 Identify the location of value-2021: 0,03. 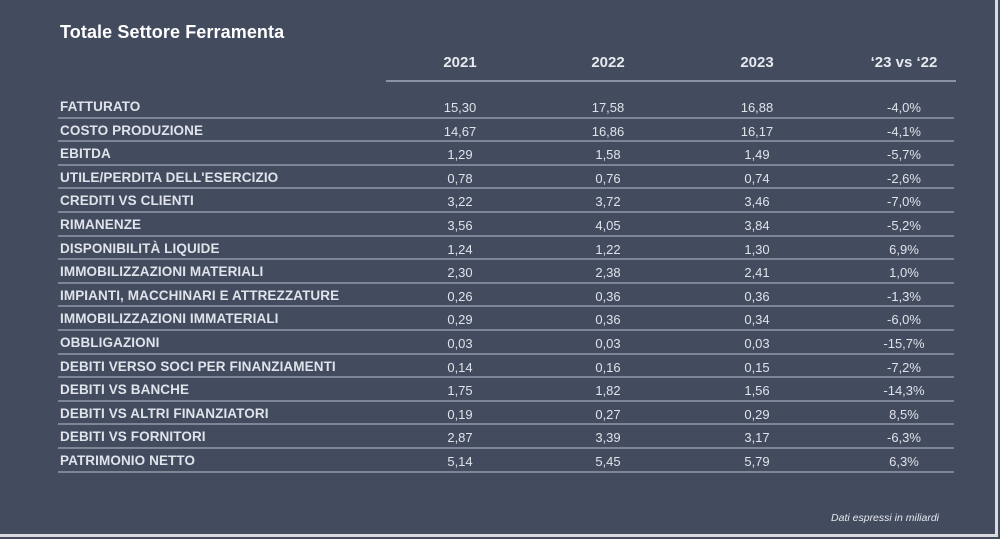
(460, 343).